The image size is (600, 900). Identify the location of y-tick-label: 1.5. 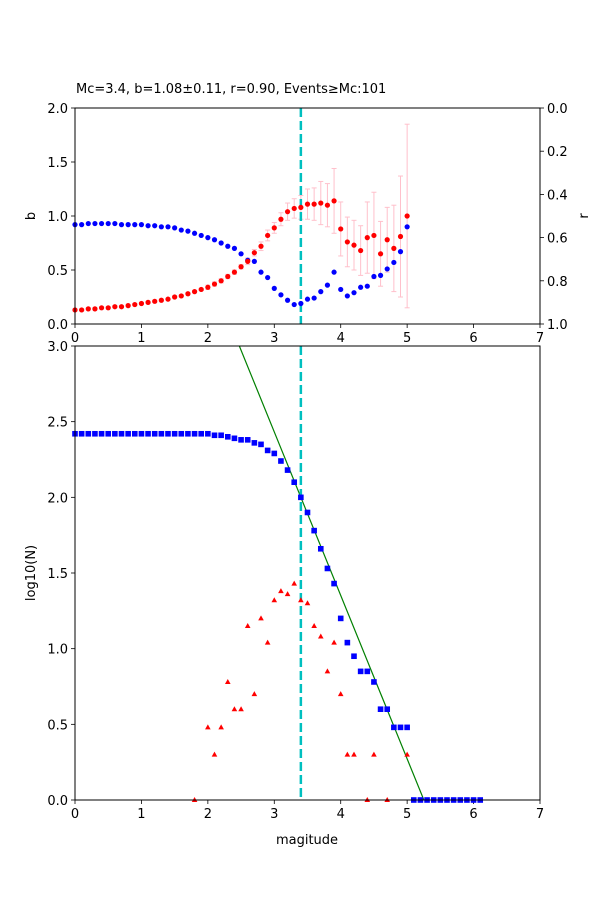
(57, 574).